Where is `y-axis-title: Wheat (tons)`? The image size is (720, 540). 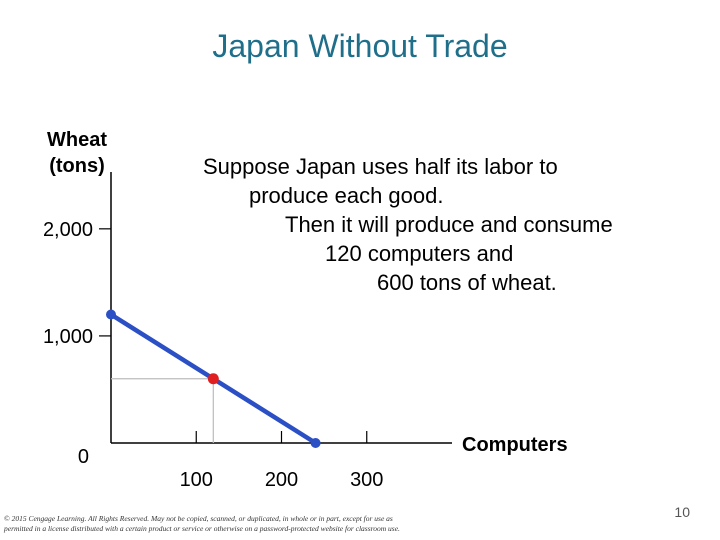
y-axis-title: Wheat (tons) is located at coordinates (77, 153).